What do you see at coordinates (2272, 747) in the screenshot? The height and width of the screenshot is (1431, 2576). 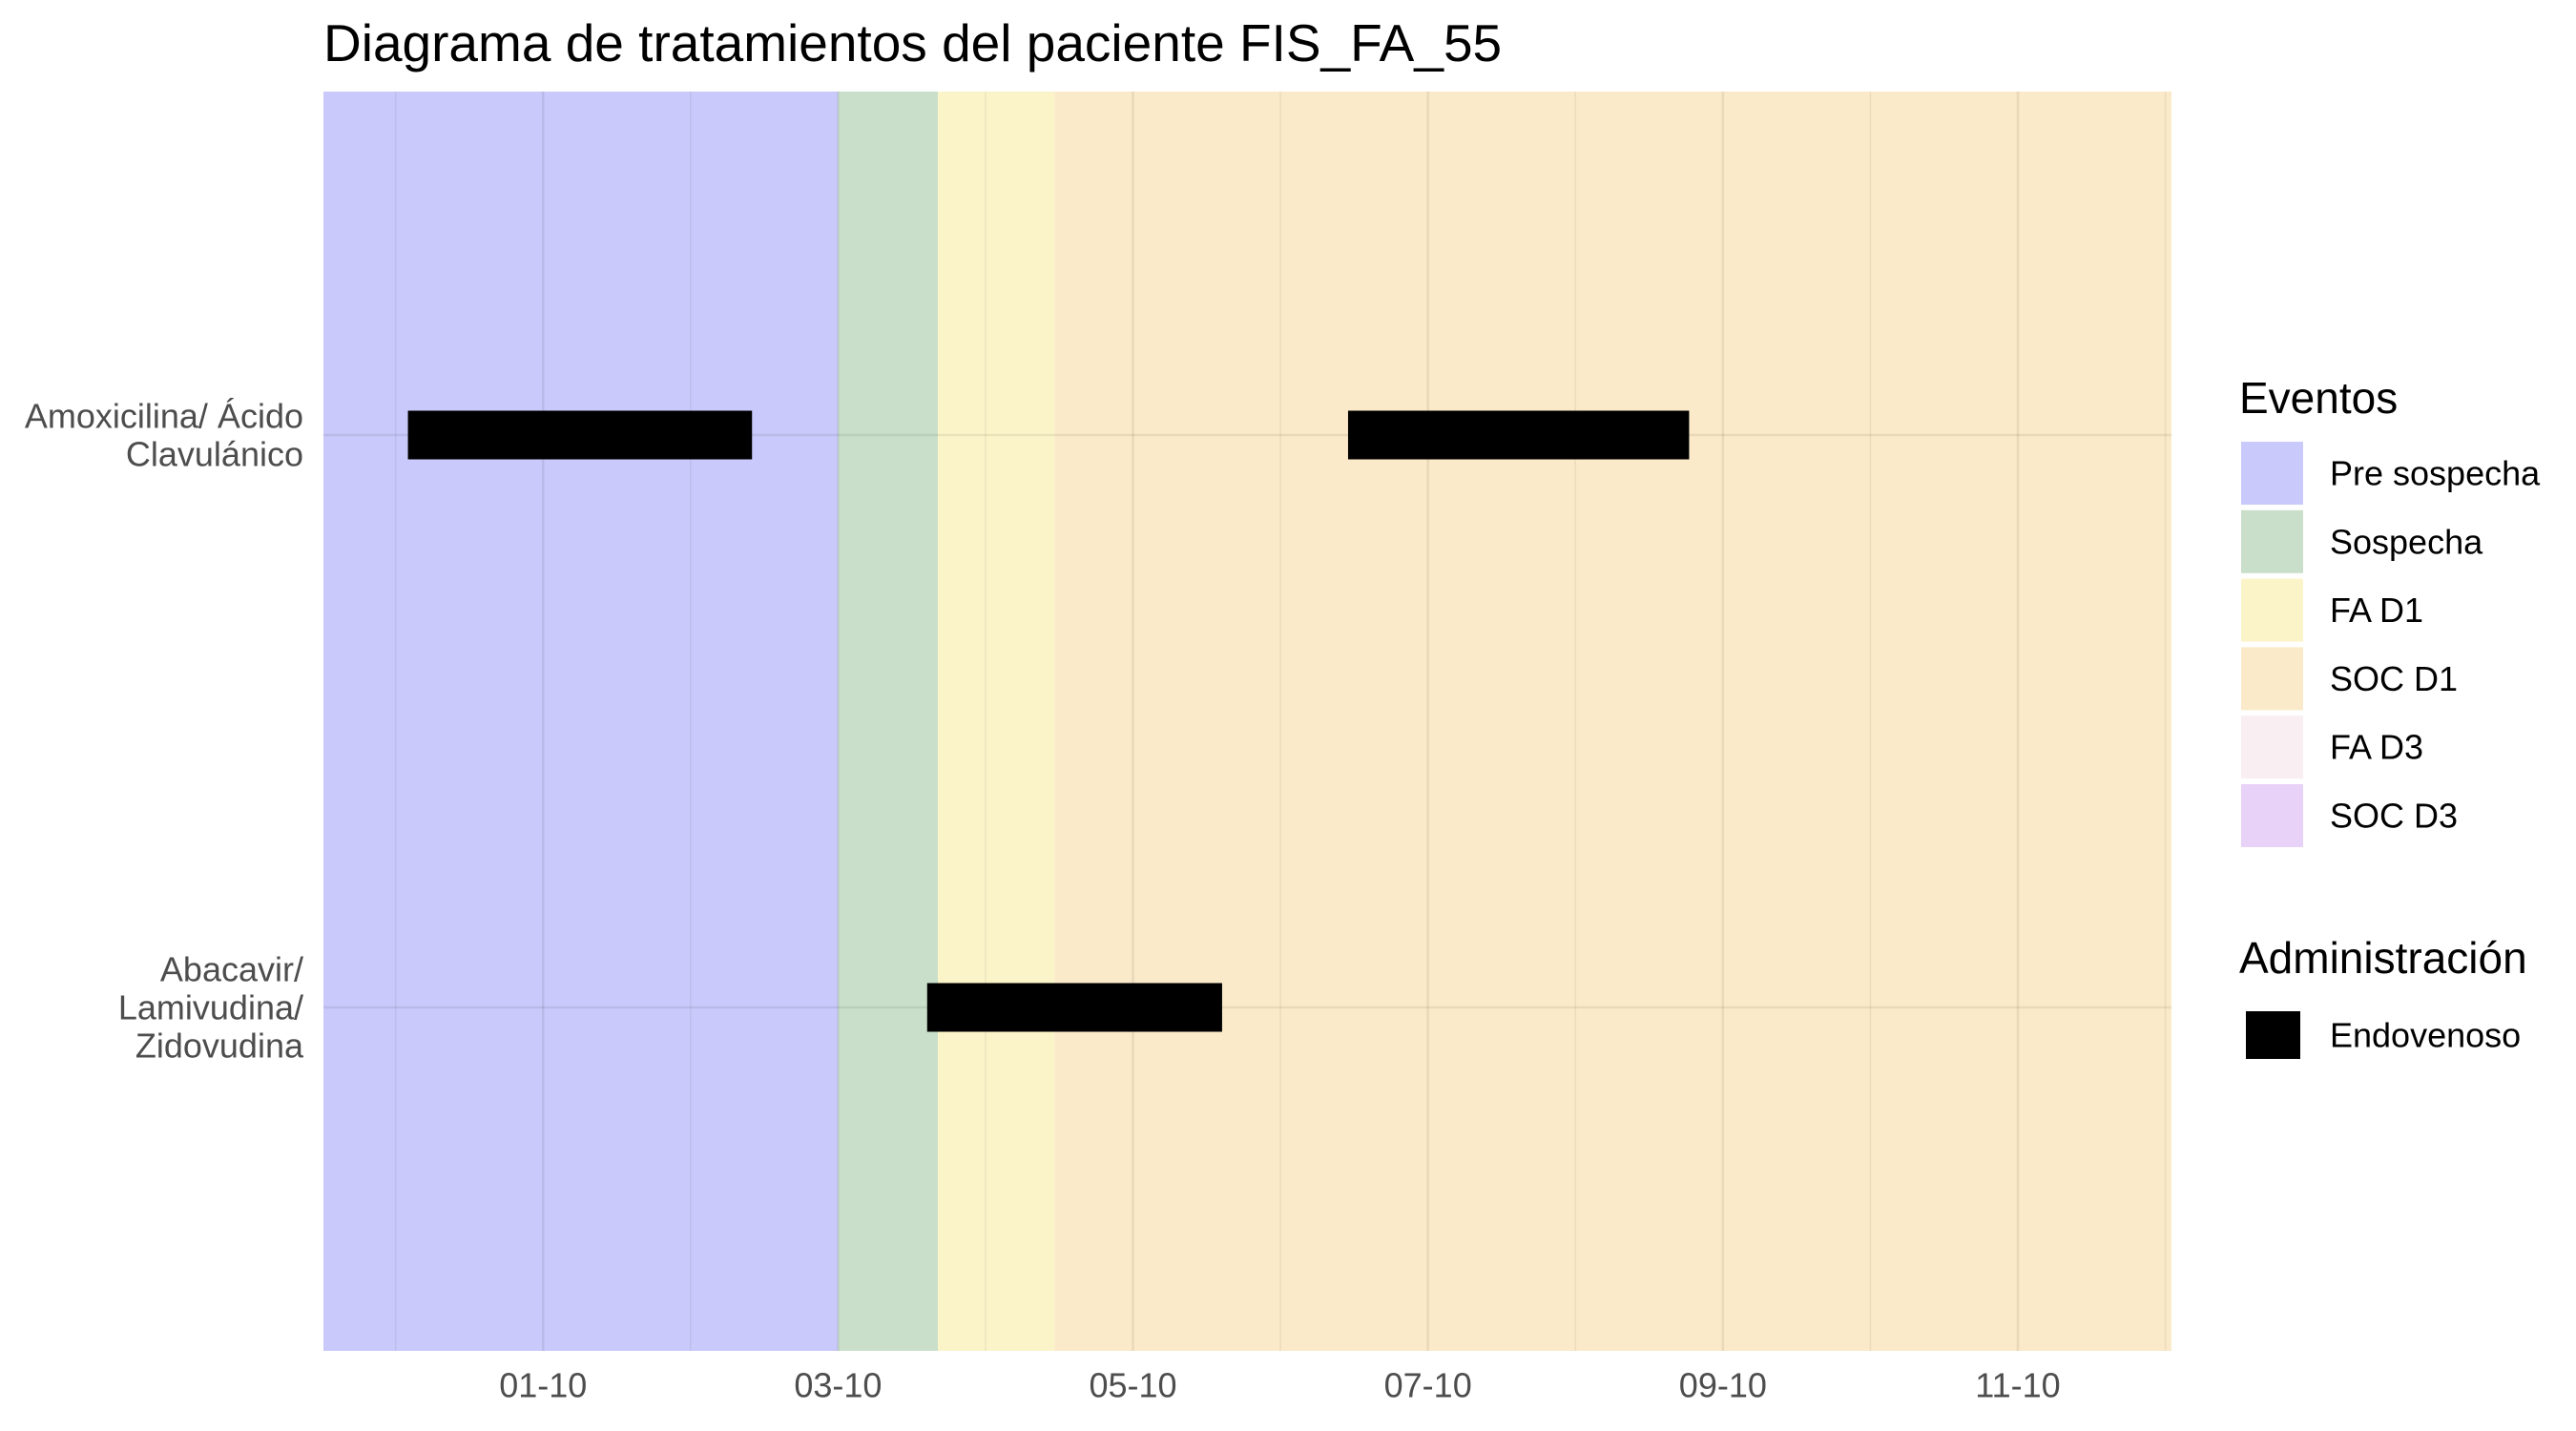 I see `legend-swatch-fa-d3` at bounding box center [2272, 747].